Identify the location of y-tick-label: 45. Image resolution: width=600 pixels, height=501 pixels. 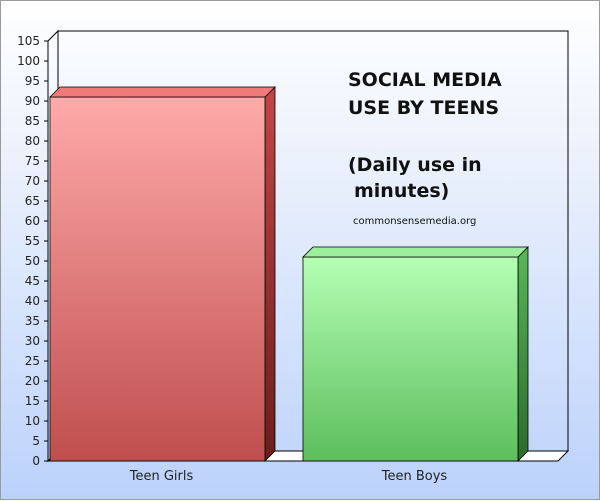
(32, 281).